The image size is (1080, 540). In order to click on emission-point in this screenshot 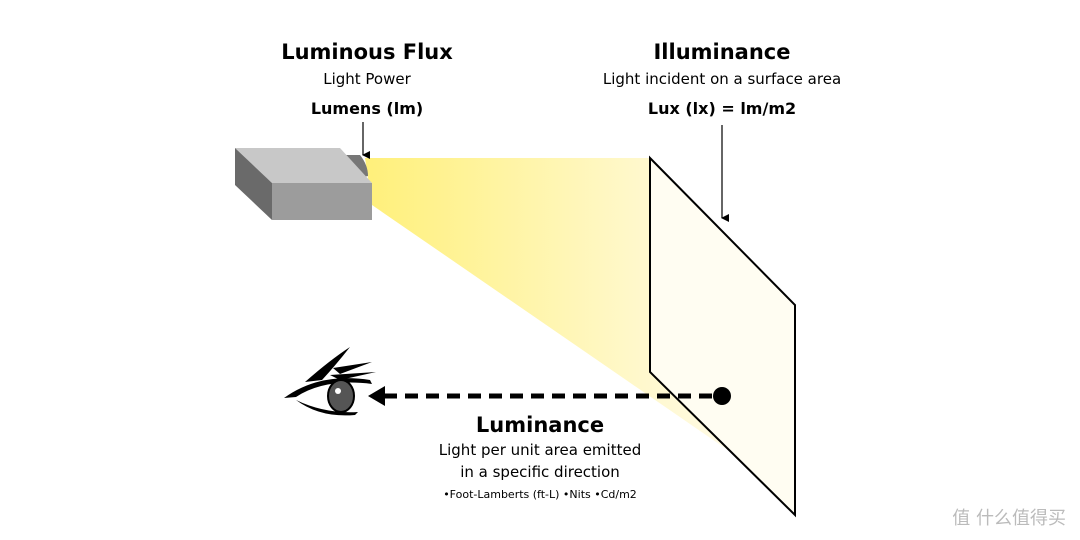, I will do `click(722, 396)`.